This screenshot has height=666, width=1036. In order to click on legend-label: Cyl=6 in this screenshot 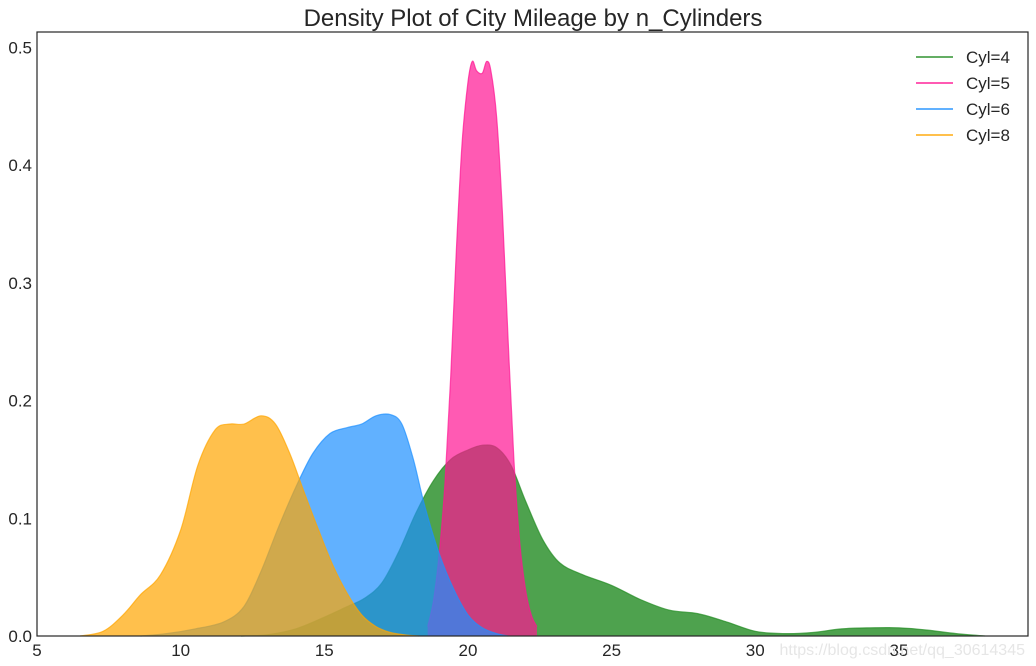, I will do `click(988, 109)`.